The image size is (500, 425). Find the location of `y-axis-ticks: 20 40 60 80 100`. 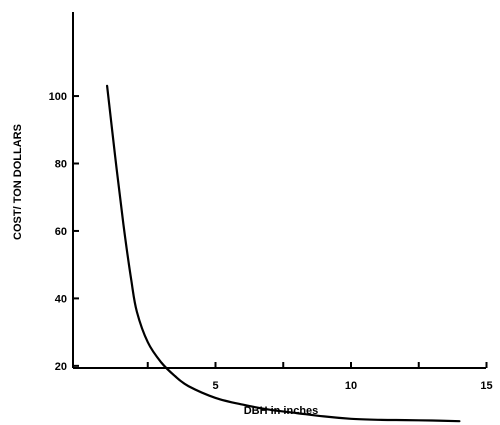

y-axis-ticks: 20 40 60 80 100 is located at coordinates (64, 232).